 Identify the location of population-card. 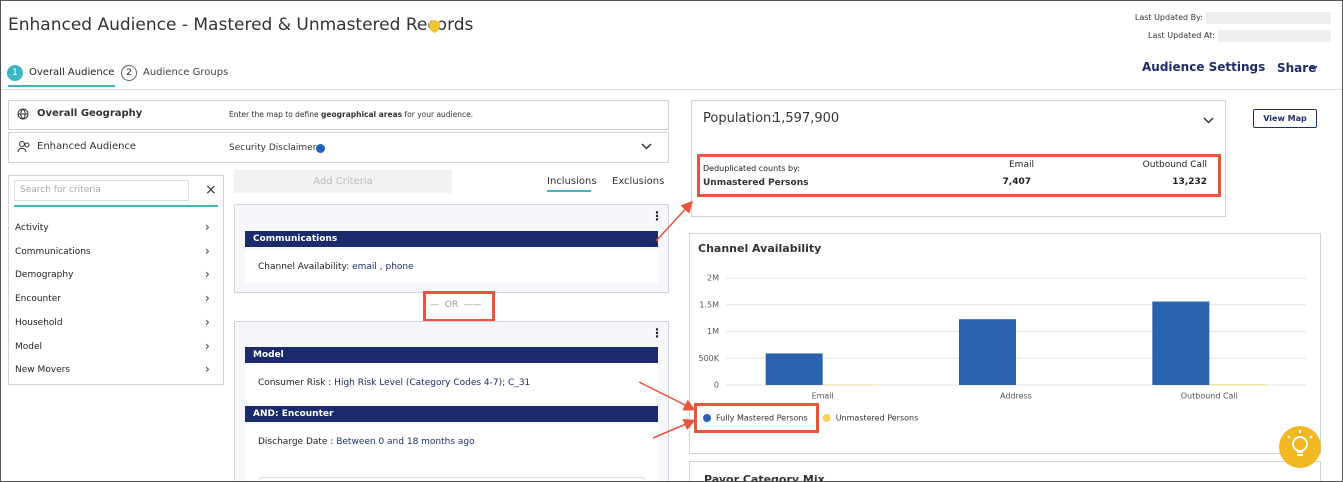
(958, 158).